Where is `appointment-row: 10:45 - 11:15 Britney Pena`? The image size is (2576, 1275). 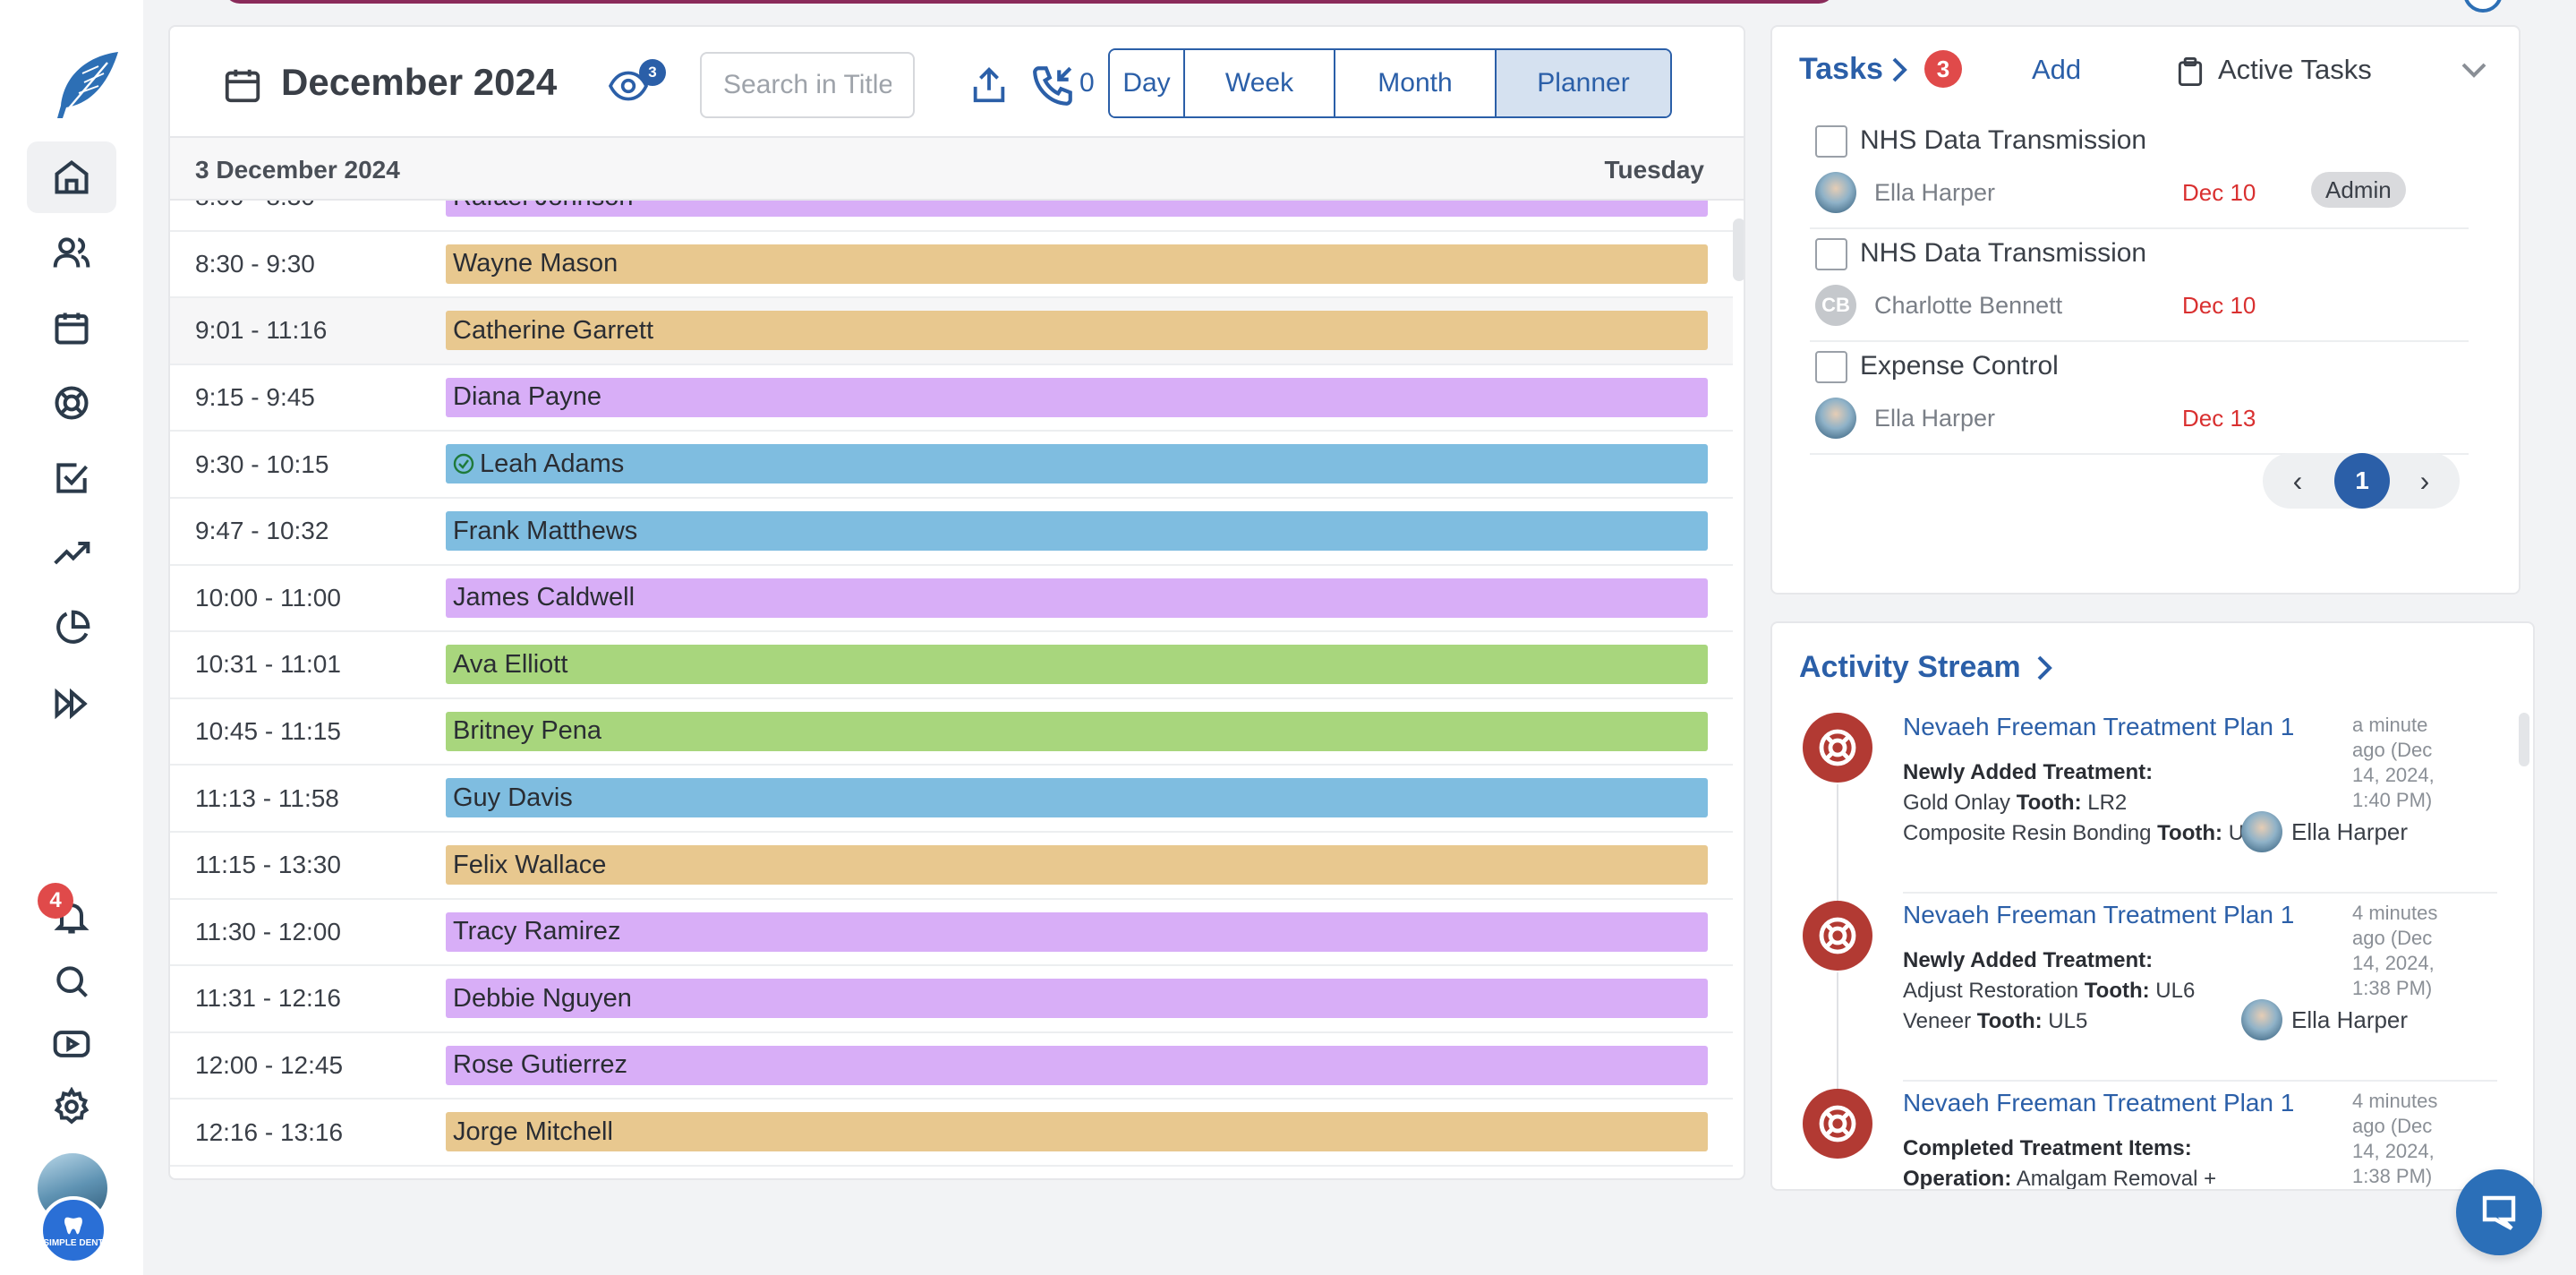 appointment-row: 10:45 - 11:15 Britney Pena is located at coordinates (951, 732).